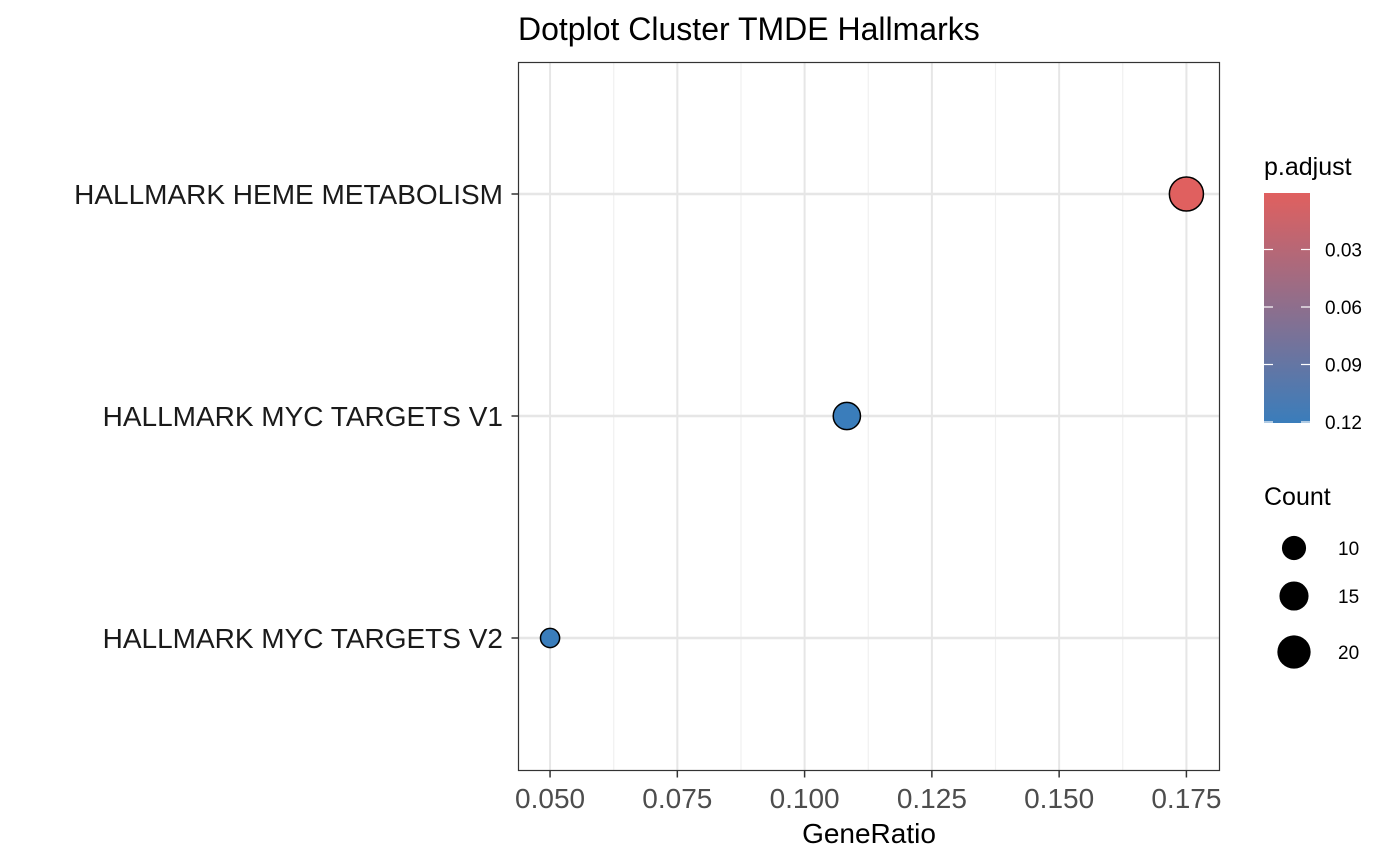  Describe the element at coordinates (1343, 366) in the screenshot. I see `colorbar-label: 0.09` at that location.